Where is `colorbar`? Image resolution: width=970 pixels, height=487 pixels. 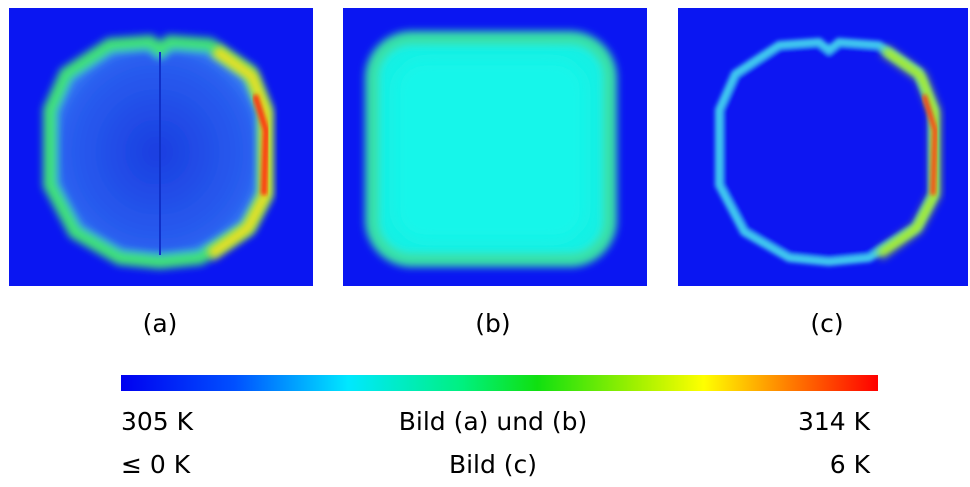 colorbar is located at coordinates (499, 383).